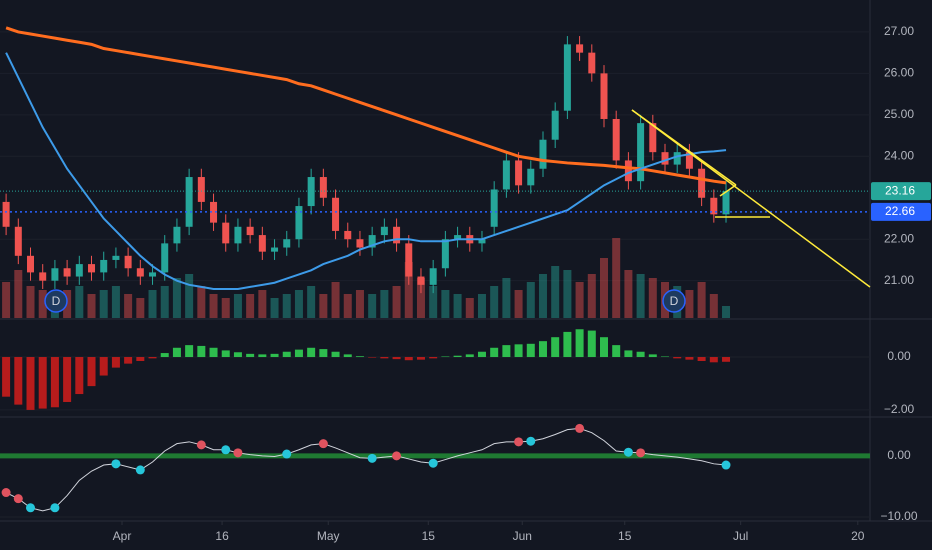 Image resolution: width=932 pixels, height=550 pixels. What do you see at coordinates (899, 280) in the screenshot?
I see `y-tick-label: 21.00` at bounding box center [899, 280].